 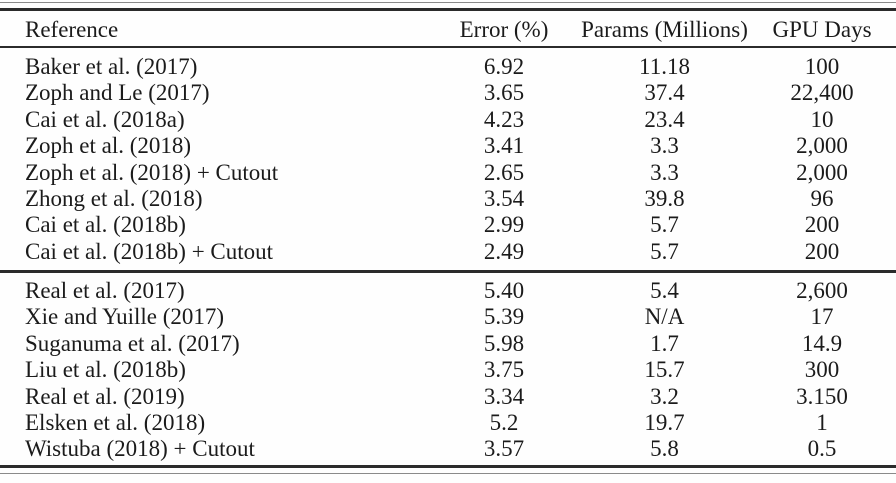 I want to click on cell-error: 2.65, so click(x=504, y=172).